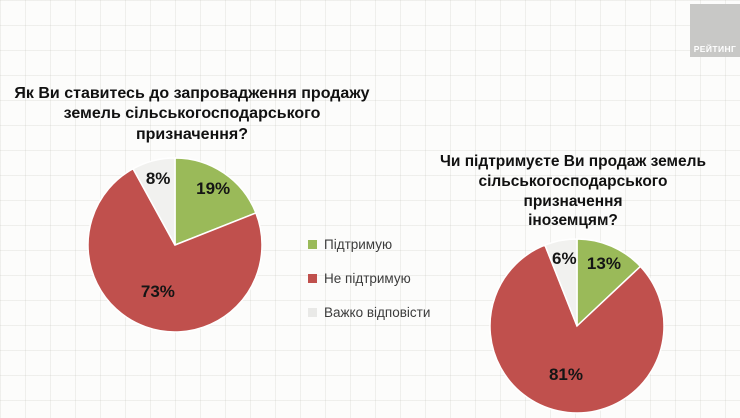 This screenshot has height=418, width=740. I want to click on pie-value-label-oppose: 73%, so click(157, 292).